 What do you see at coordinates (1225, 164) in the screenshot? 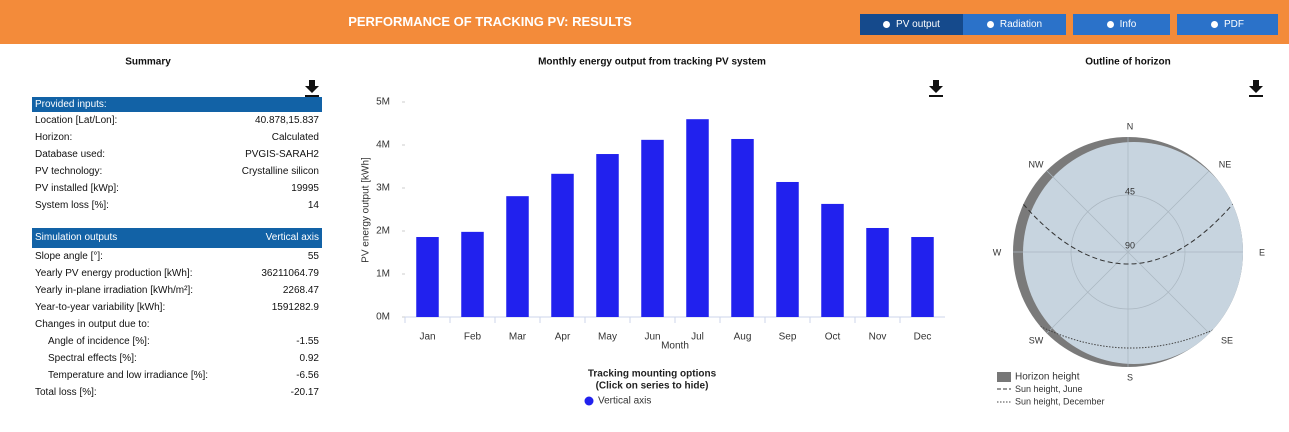
I see `direction-label: NE` at bounding box center [1225, 164].